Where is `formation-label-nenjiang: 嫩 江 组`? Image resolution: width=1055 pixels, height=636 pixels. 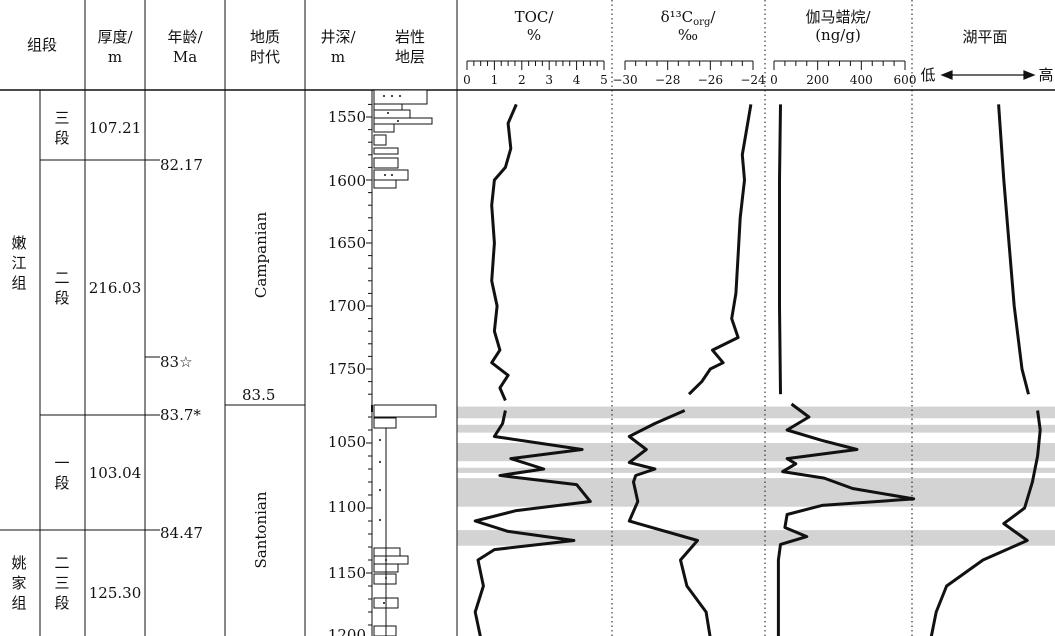
formation-label-nenjiang: 嫩 江 组 is located at coordinates (18, 263).